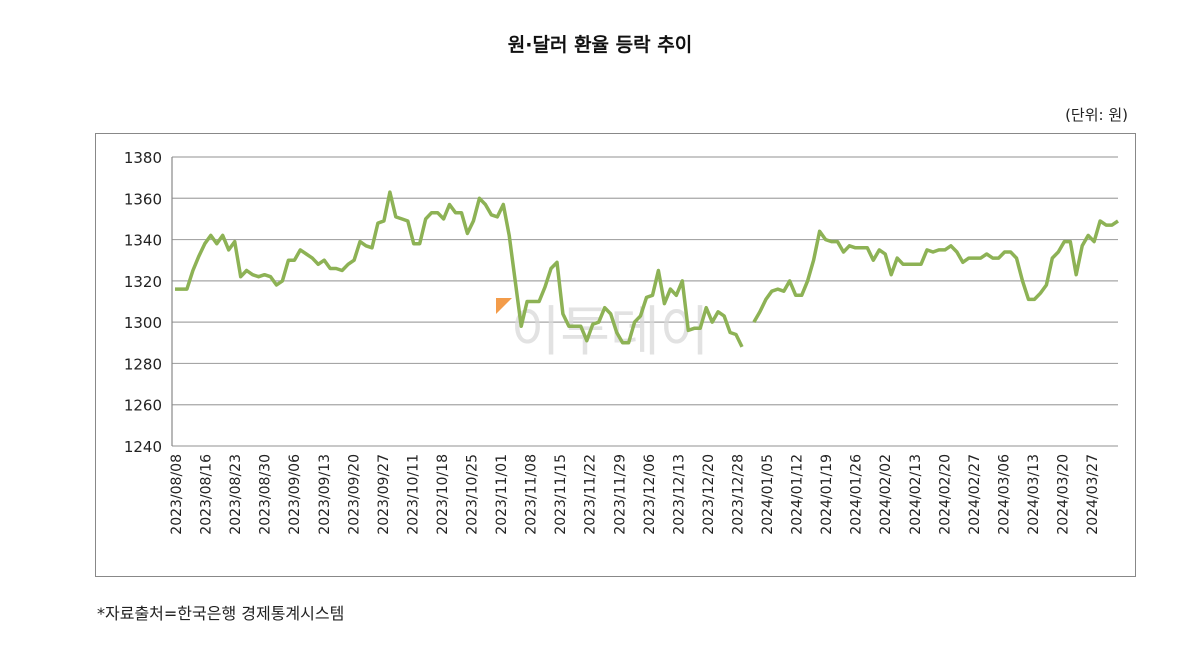 The height and width of the screenshot is (649, 1200). What do you see at coordinates (650, 494) in the screenshot?
I see `x-tick-label: 2023/12/06` at bounding box center [650, 494].